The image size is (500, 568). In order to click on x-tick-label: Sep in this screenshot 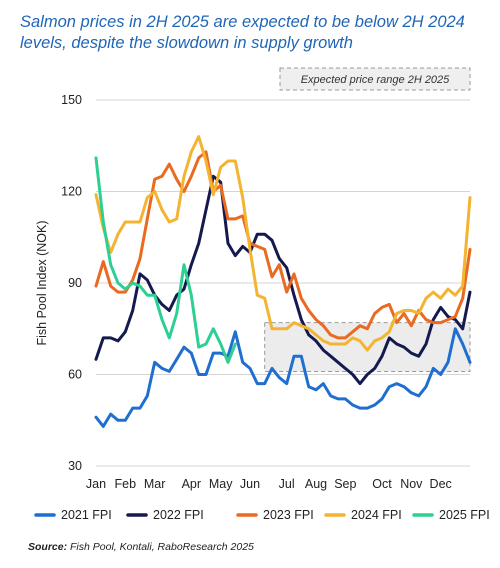, I will do `click(345, 484)`.